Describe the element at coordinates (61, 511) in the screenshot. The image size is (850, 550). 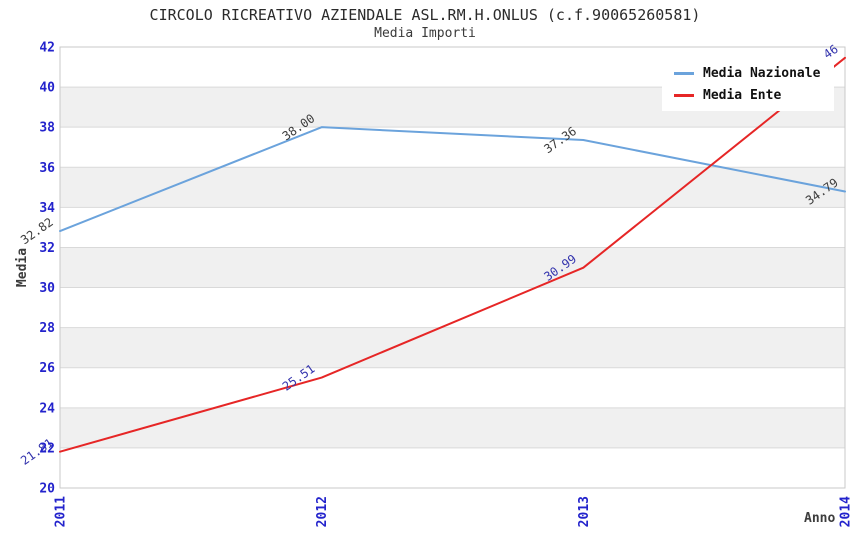
I see `x-tick-label: 2011` at that location.